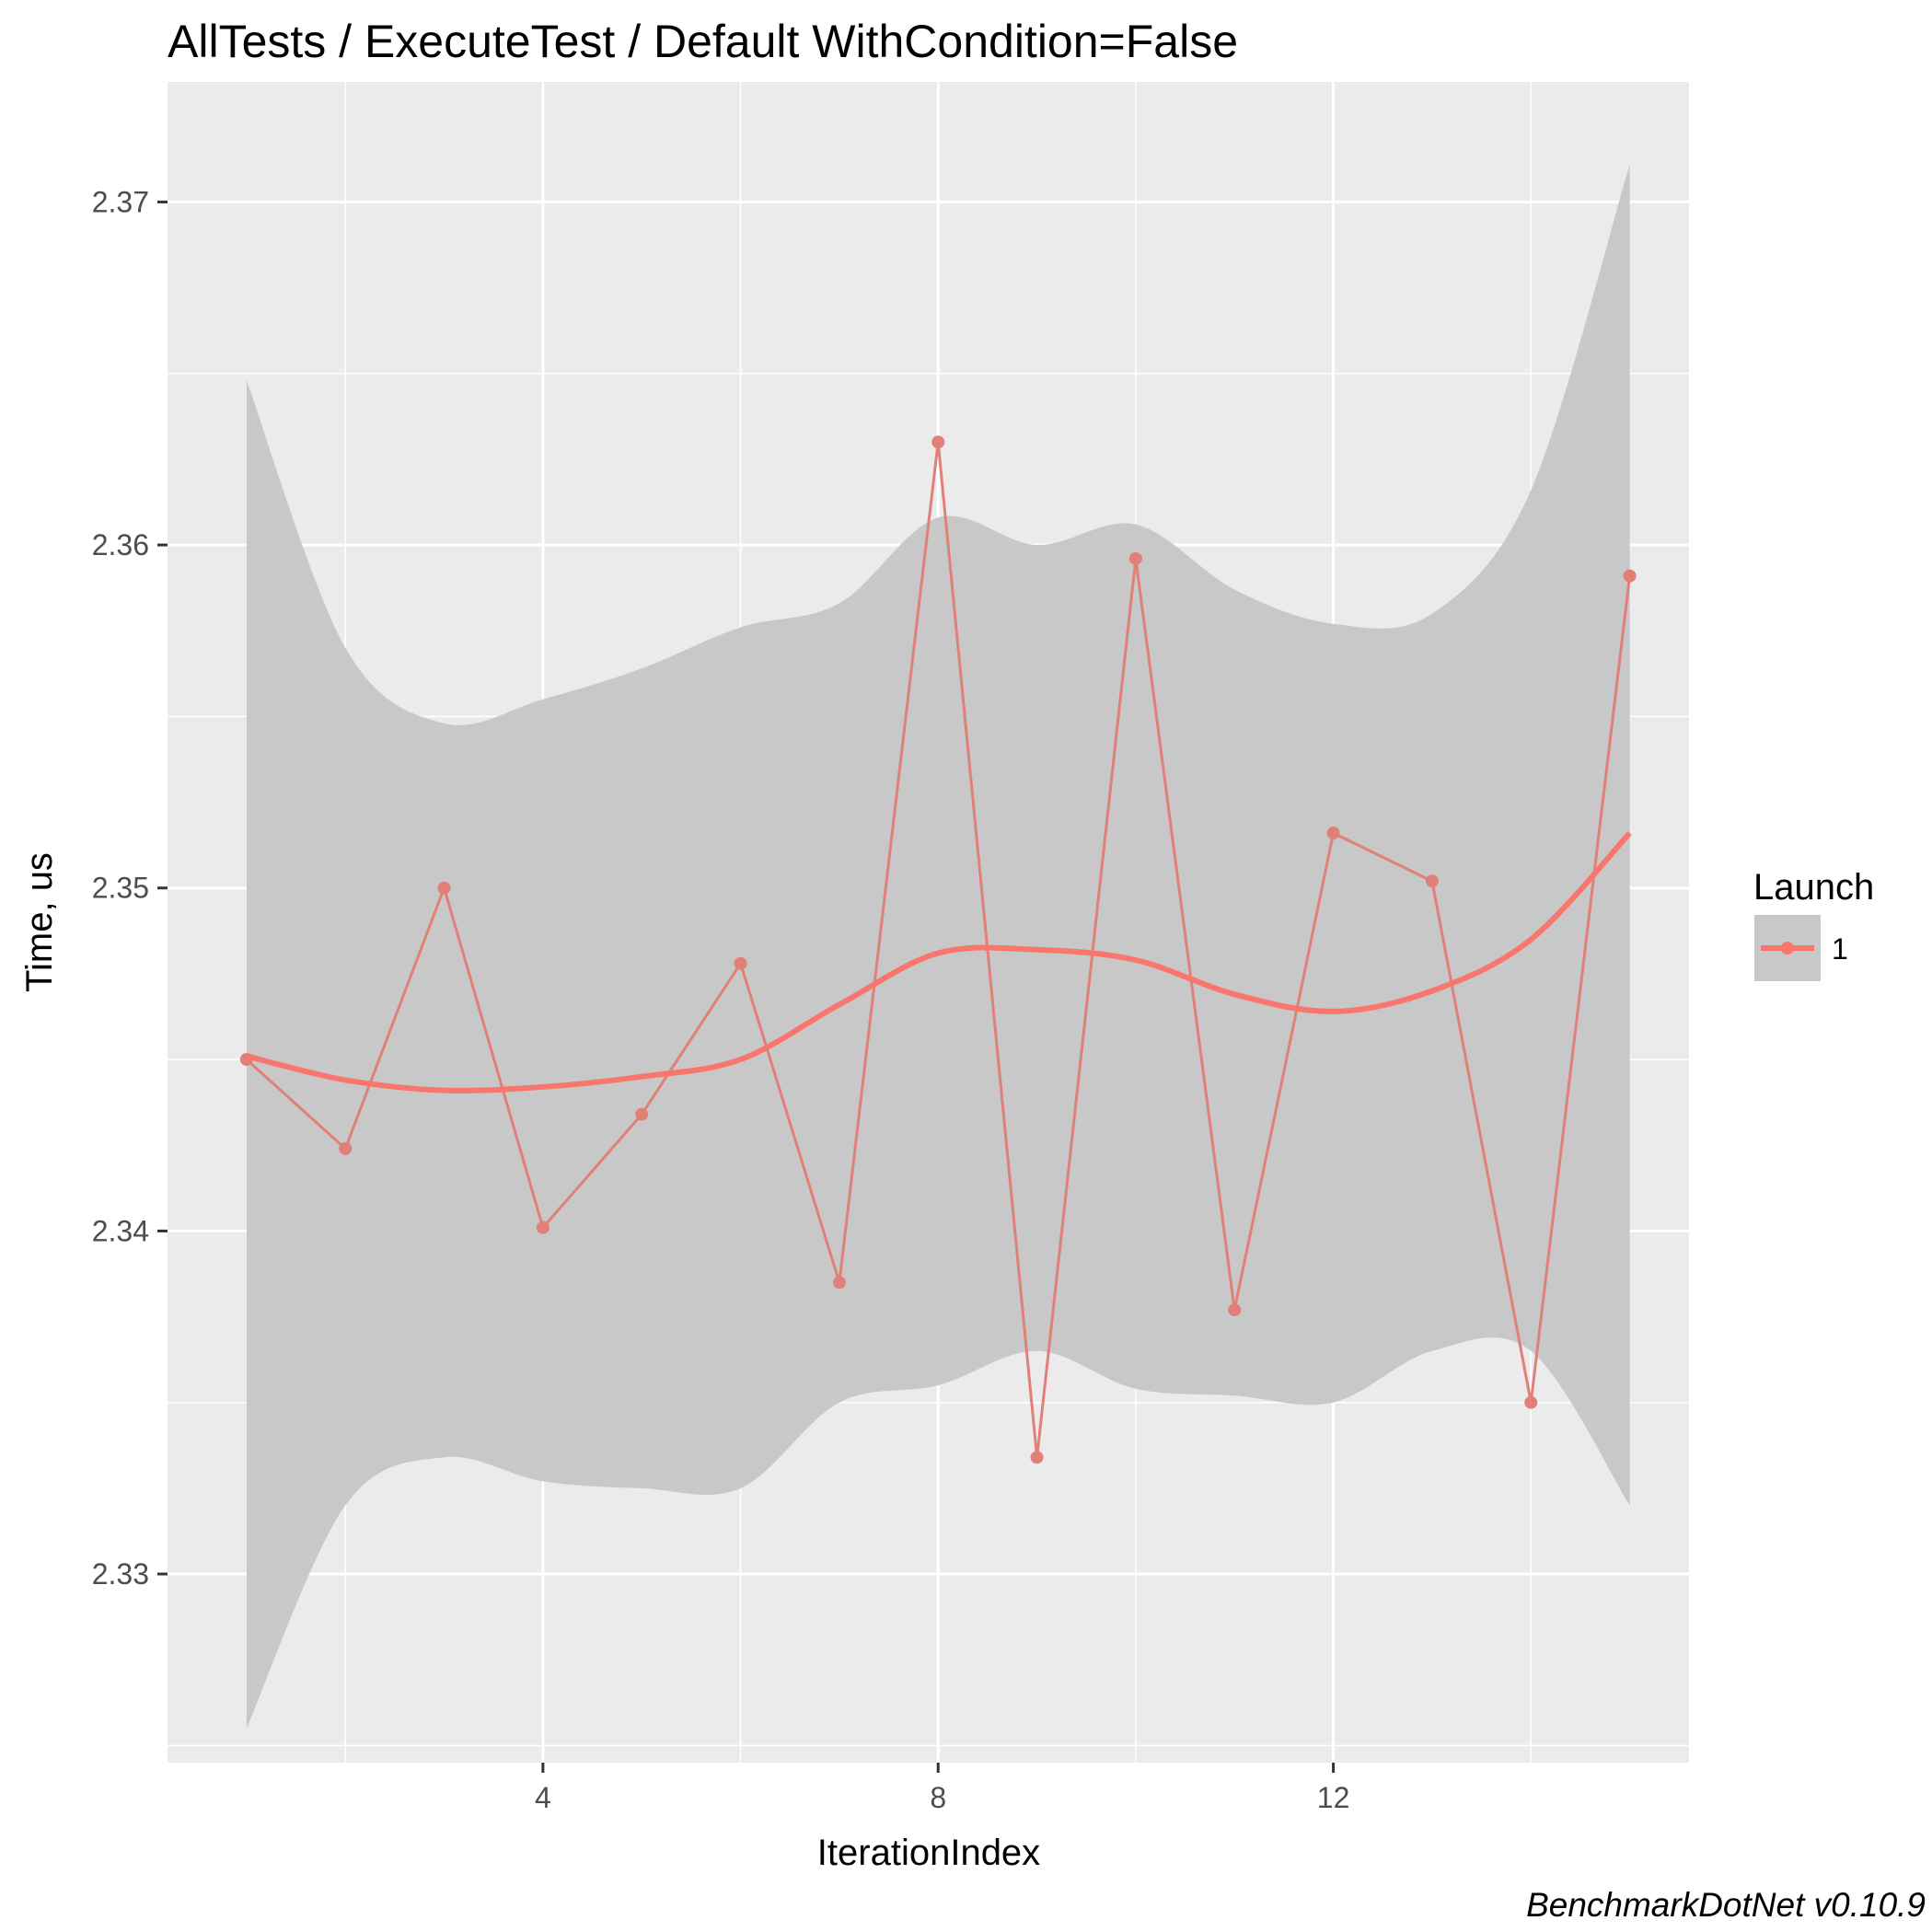 Image resolution: width=1932 pixels, height=1932 pixels. What do you see at coordinates (938, 1798) in the screenshot?
I see `x-tick-label: 8` at bounding box center [938, 1798].